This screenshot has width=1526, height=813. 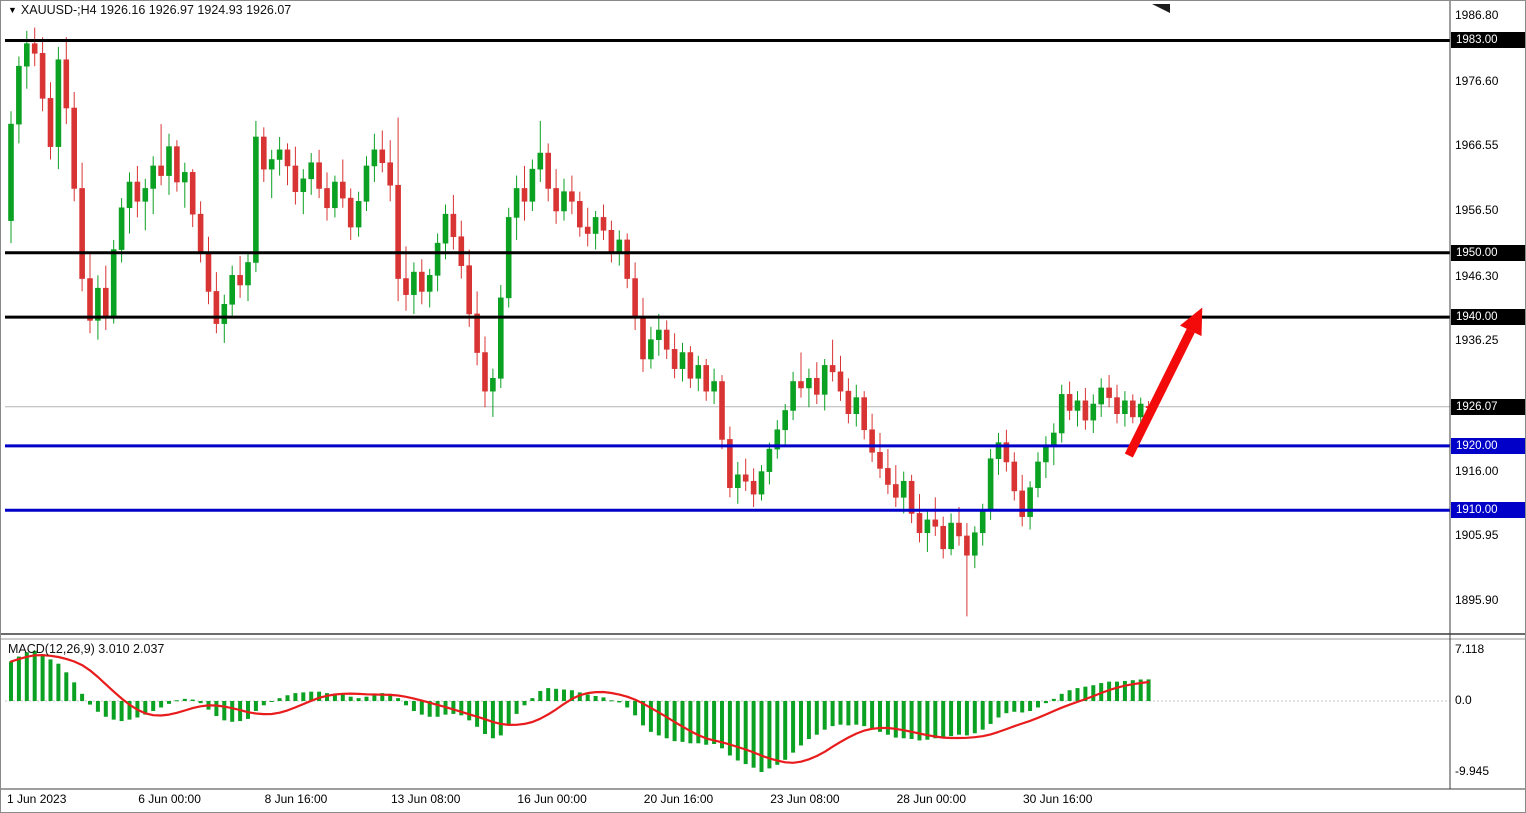 What do you see at coordinates (426, 799) in the screenshot?
I see `date-axis-label: 13 Jun 08:00` at bounding box center [426, 799].